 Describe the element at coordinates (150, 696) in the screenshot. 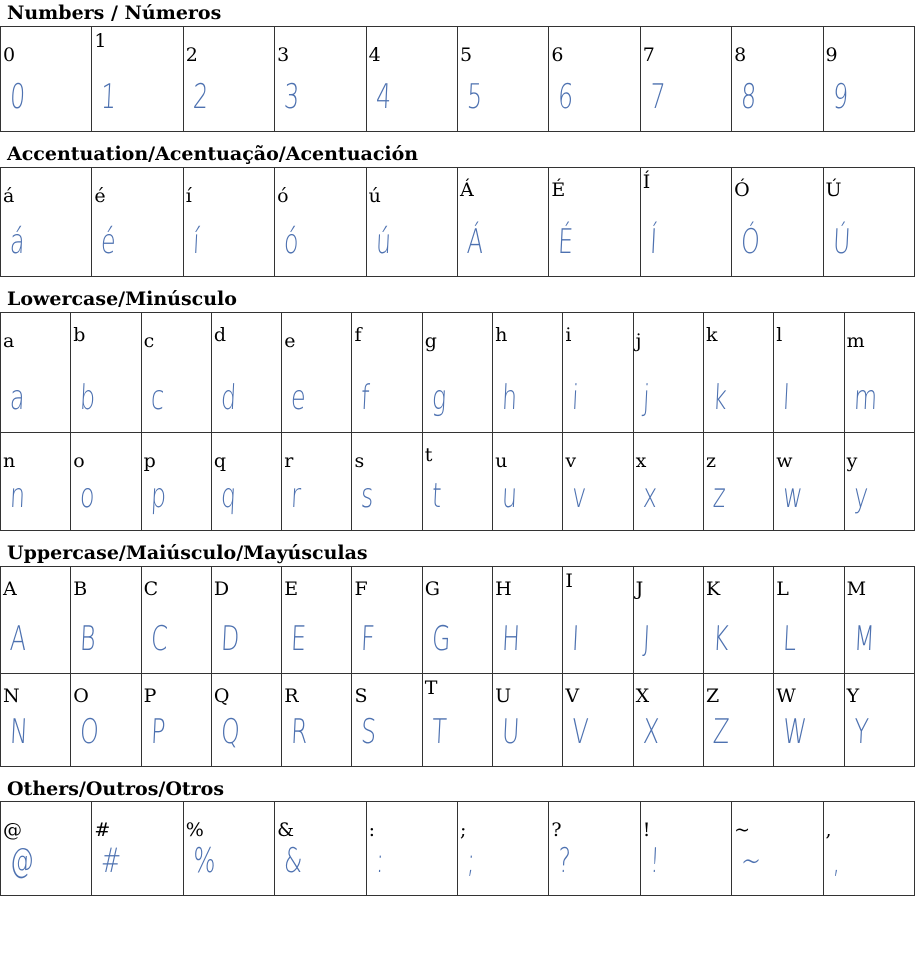

I see `character-label: P` at that location.